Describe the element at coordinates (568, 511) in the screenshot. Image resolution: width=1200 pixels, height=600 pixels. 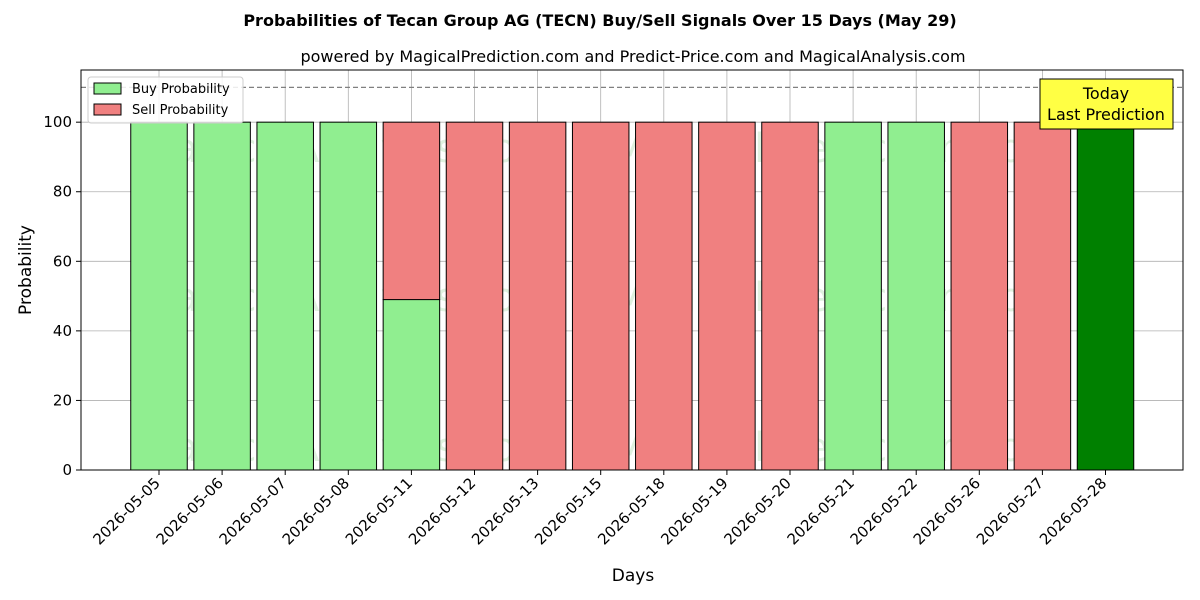
I see `x-tick-label: 2026-05-15` at that location.